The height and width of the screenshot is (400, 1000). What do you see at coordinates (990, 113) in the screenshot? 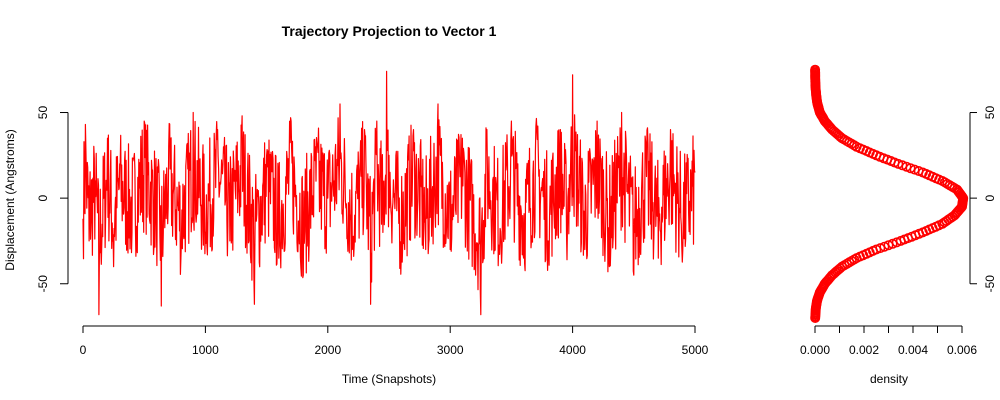
I see `density-y-tick-label: 50` at bounding box center [990, 113].